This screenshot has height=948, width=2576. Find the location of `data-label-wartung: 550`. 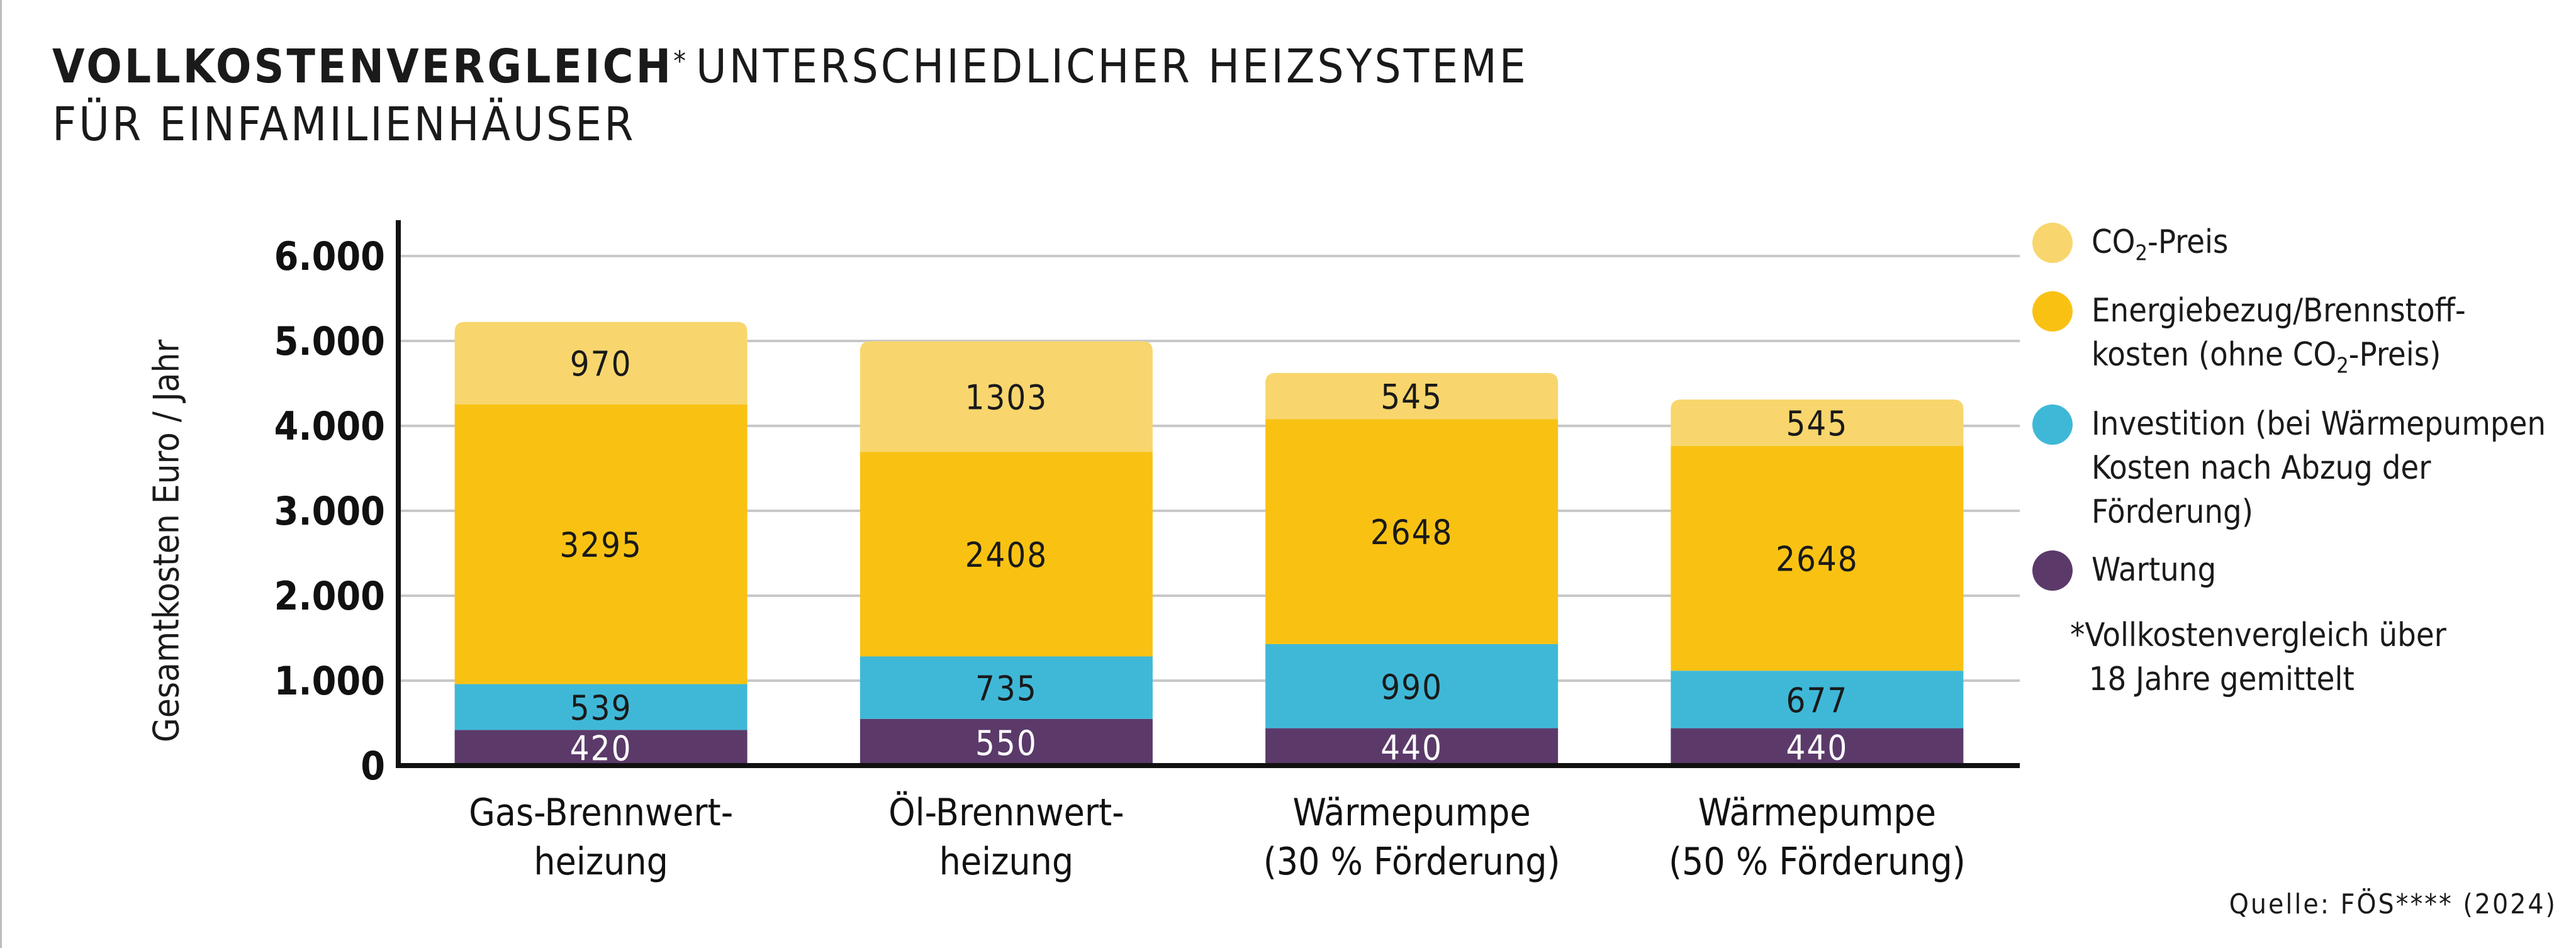

data-label-wartung: 550 is located at coordinates (1006, 743).